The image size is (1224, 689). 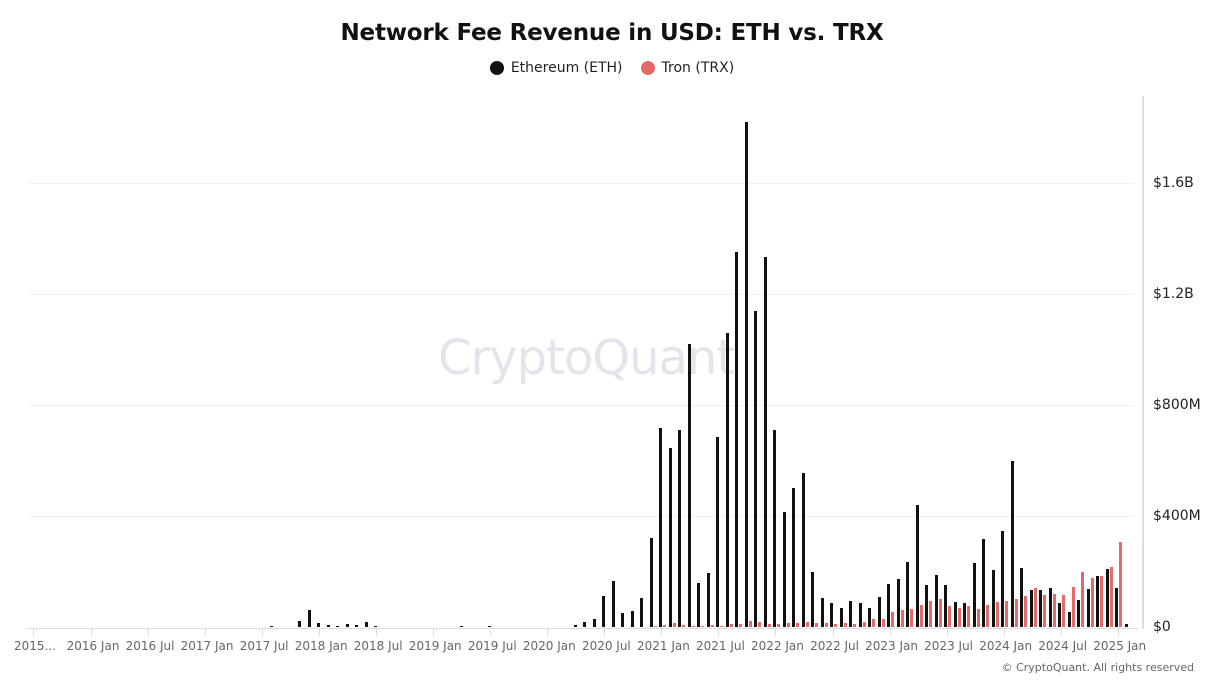 What do you see at coordinates (556, 68) in the screenshot?
I see `legend-item-eth: Ethereum (ETH)` at bounding box center [556, 68].